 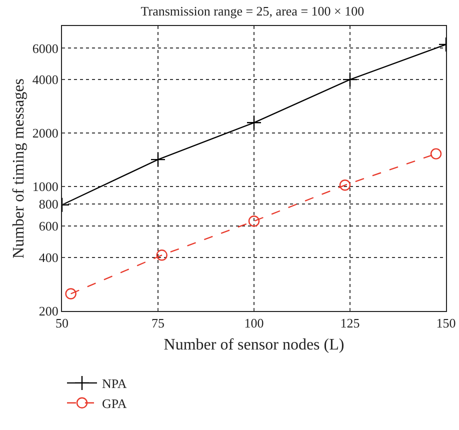 What do you see at coordinates (45, 80) in the screenshot?
I see `y-tick-label: 4000` at bounding box center [45, 80].